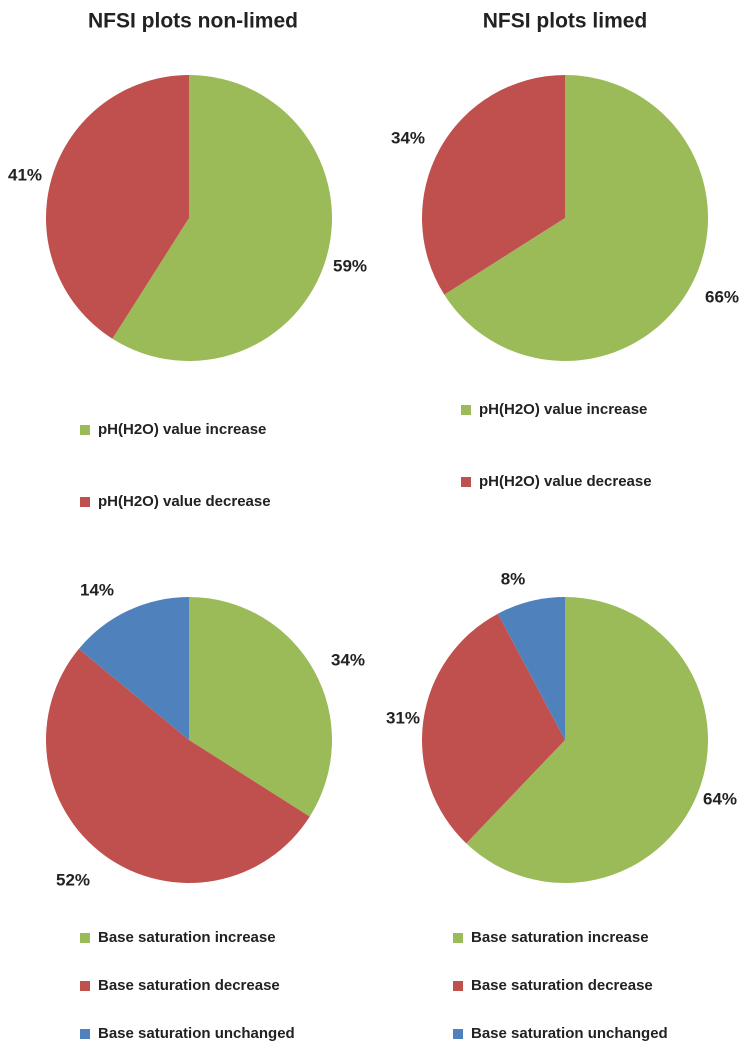  Describe the element at coordinates (73, 879) in the screenshot. I see `data-label: 52%` at that location.